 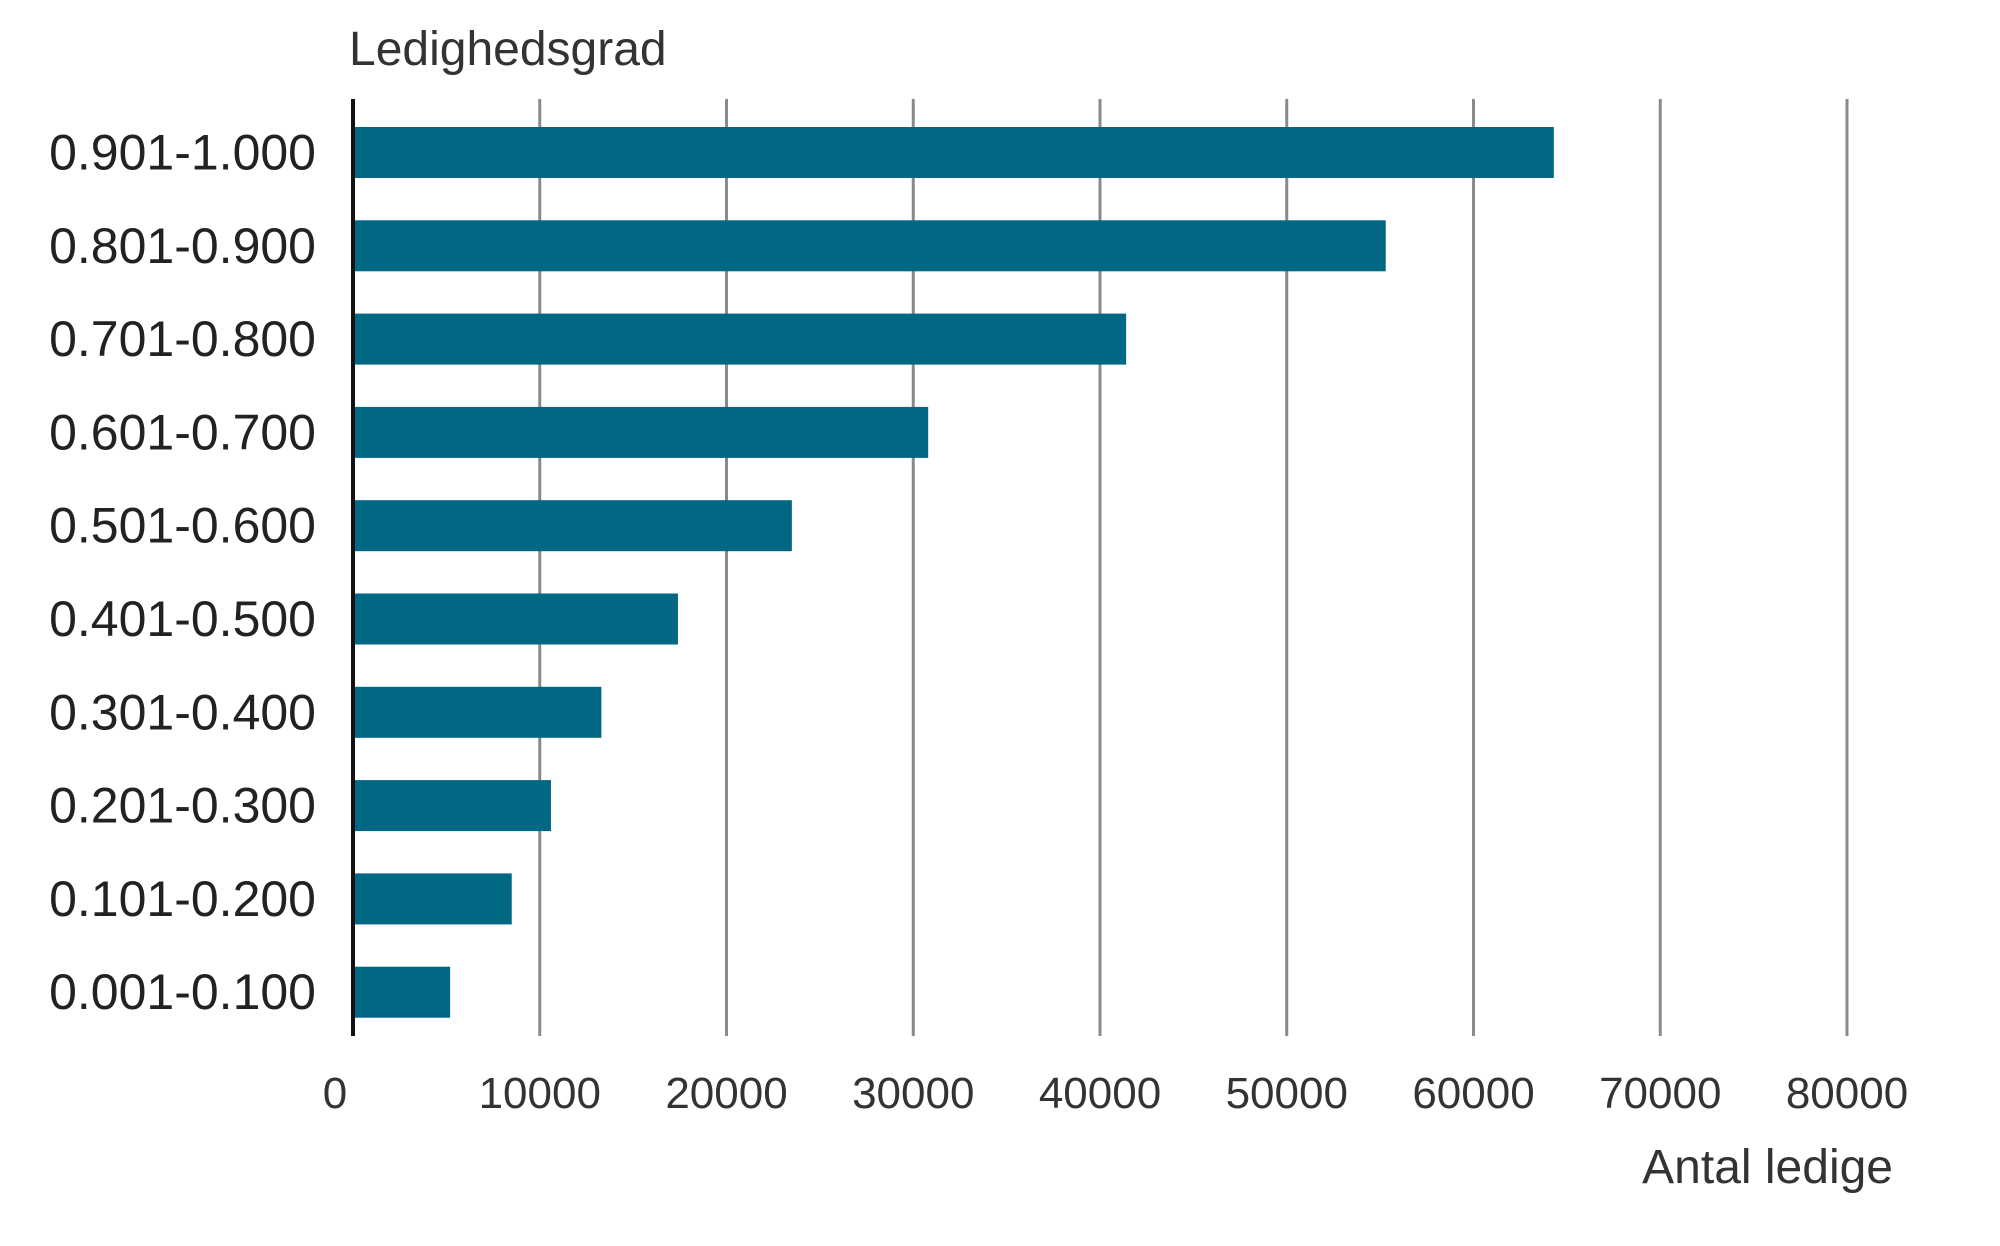 What do you see at coordinates (540, 1093) in the screenshot?
I see `x-tick-label: 10000` at bounding box center [540, 1093].